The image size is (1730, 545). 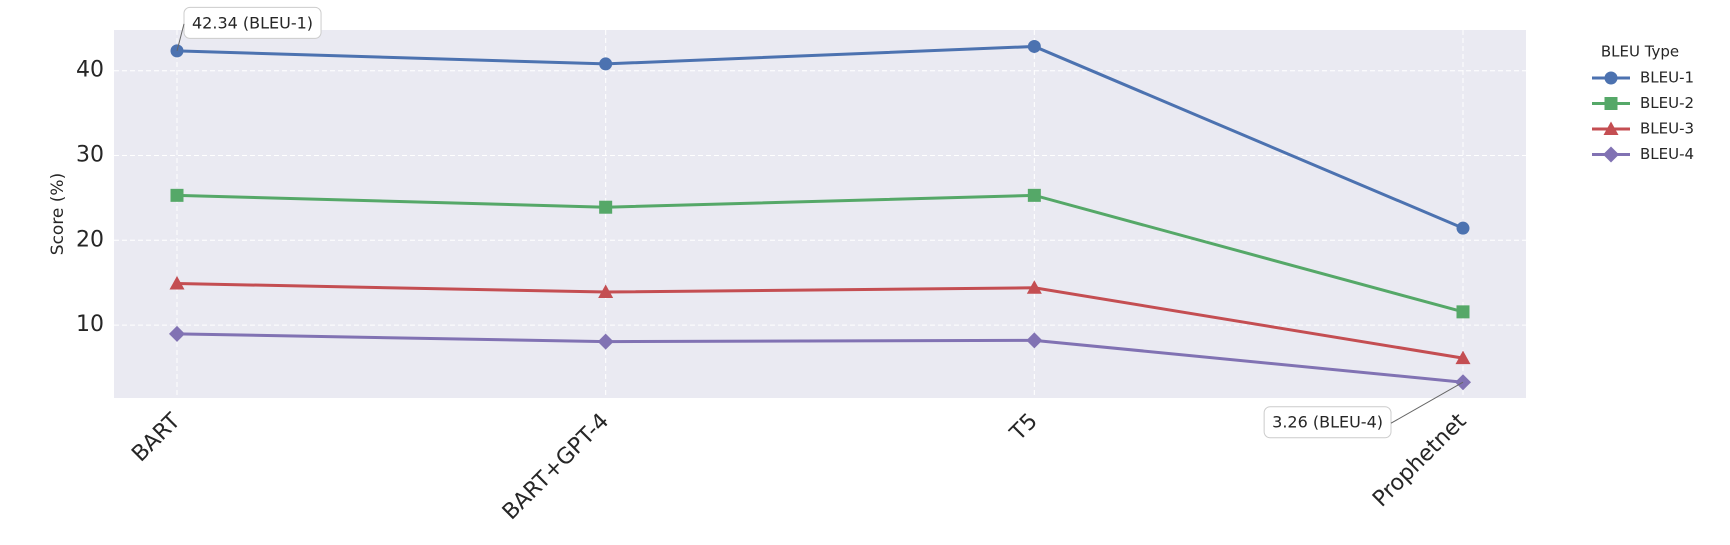 I want to click on y-tick-label: 10, so click(x=90, y=324).